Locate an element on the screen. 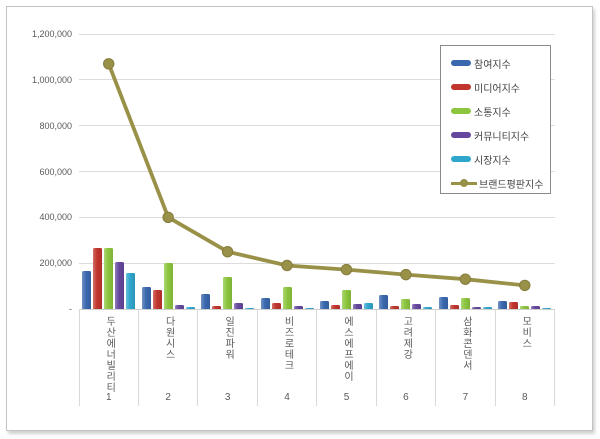 The width and height of the screenshot is (600, 439). legend-label: 브랜드평판지수 is located at coordinates (511, 185).